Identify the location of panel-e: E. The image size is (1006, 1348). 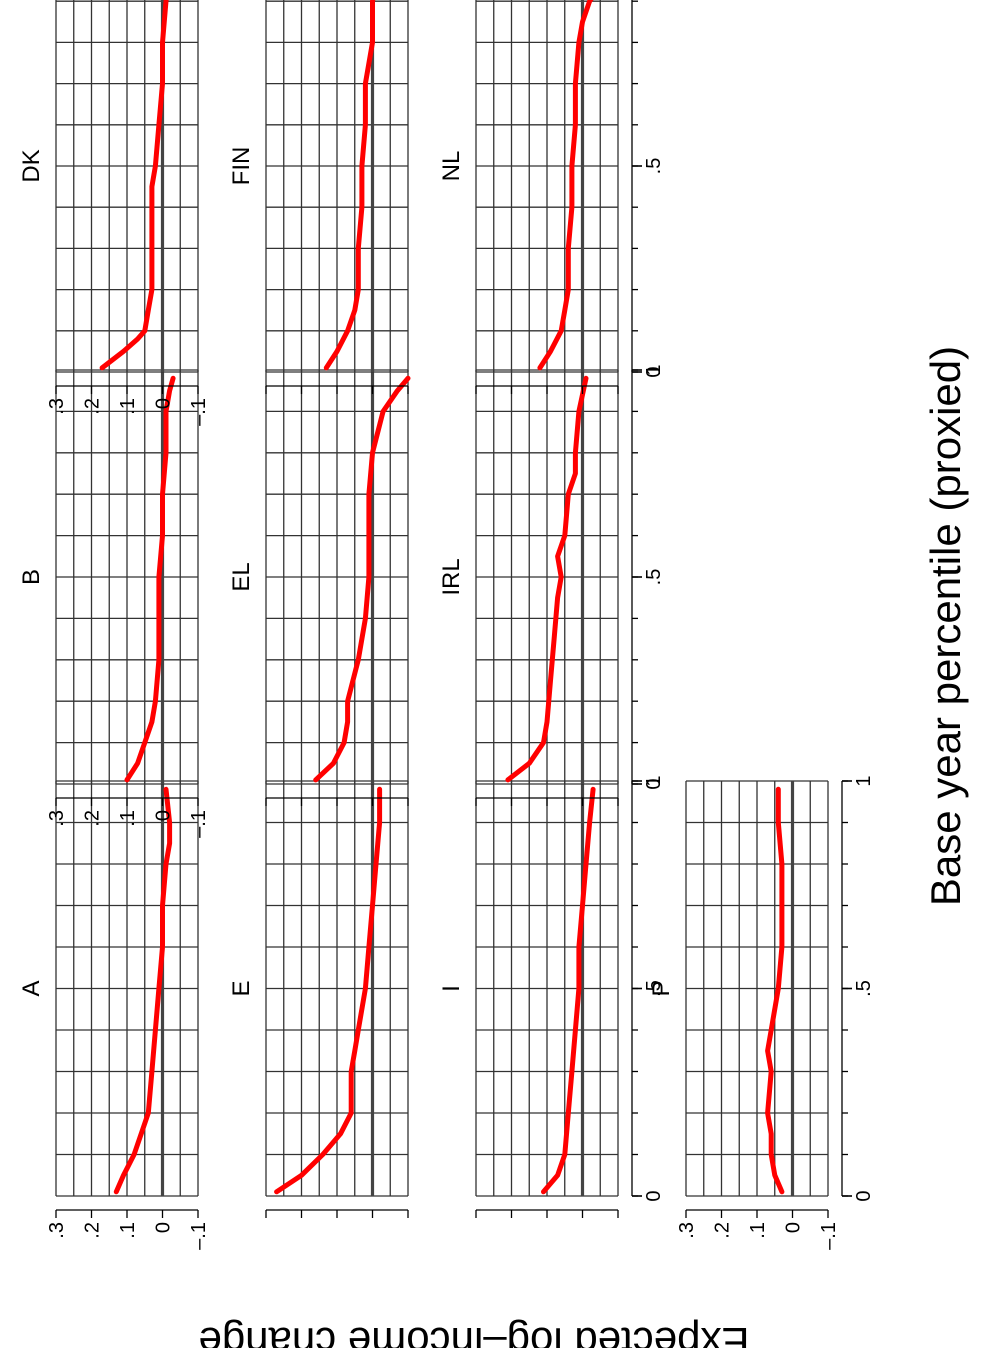
(318, 999).